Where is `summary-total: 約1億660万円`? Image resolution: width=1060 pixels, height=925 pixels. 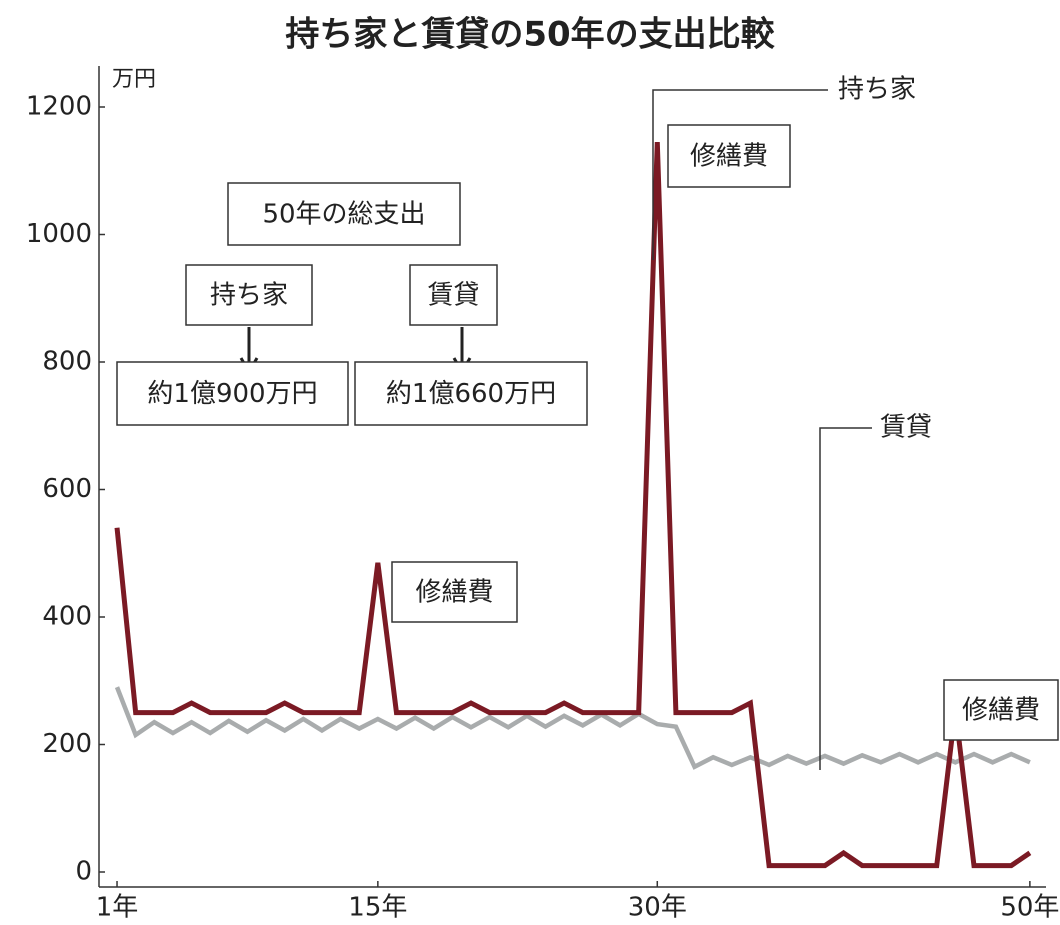 summary-total: 約1億660万円 is located at coordinates (471, 394).